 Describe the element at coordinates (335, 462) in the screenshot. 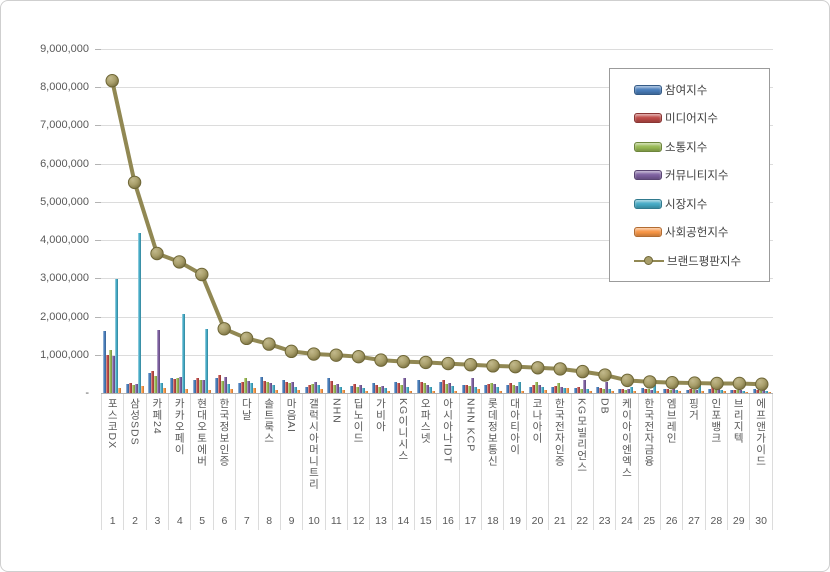

I see `category-cell-11: NHN 11` at that location.